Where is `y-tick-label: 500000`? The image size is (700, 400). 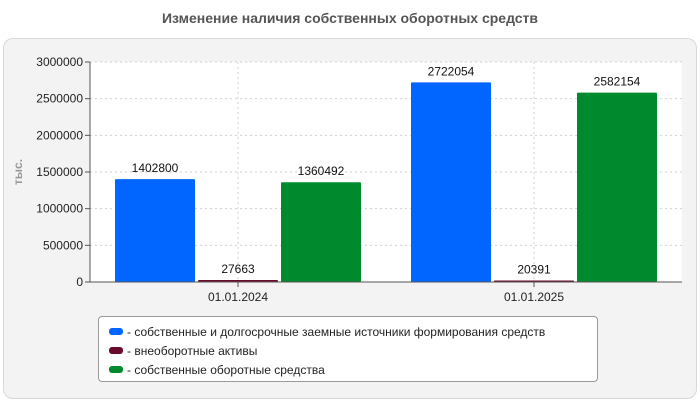
y-tick-label: 500000 is located at coordinates (63, 245).